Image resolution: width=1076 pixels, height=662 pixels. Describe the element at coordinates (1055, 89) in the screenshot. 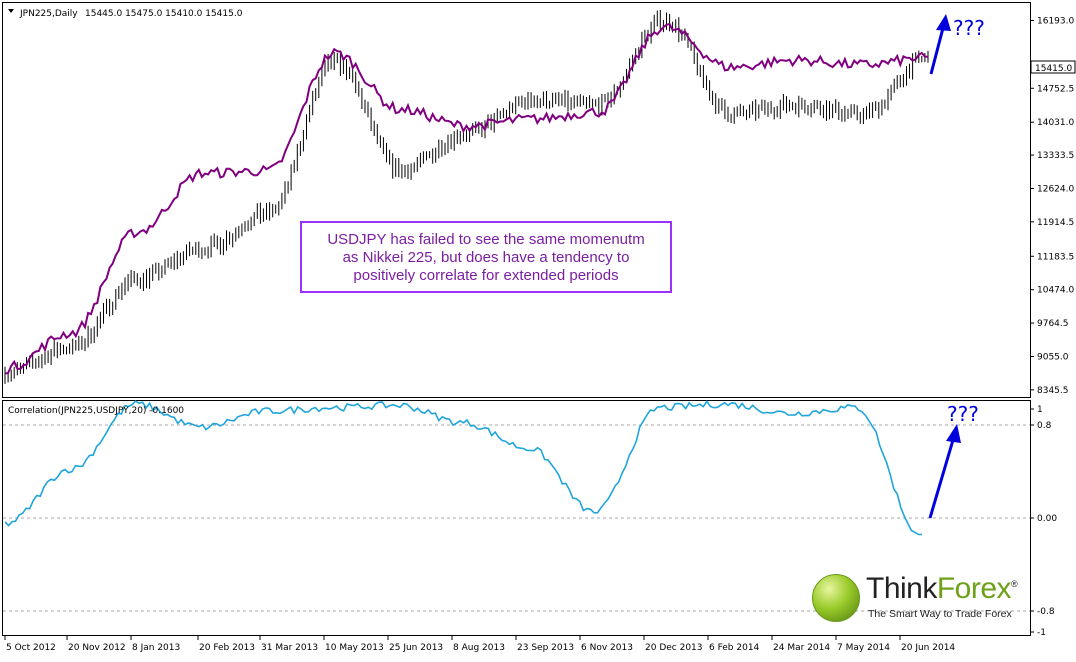

I see `price-tick-label: 14752.5` at that location.